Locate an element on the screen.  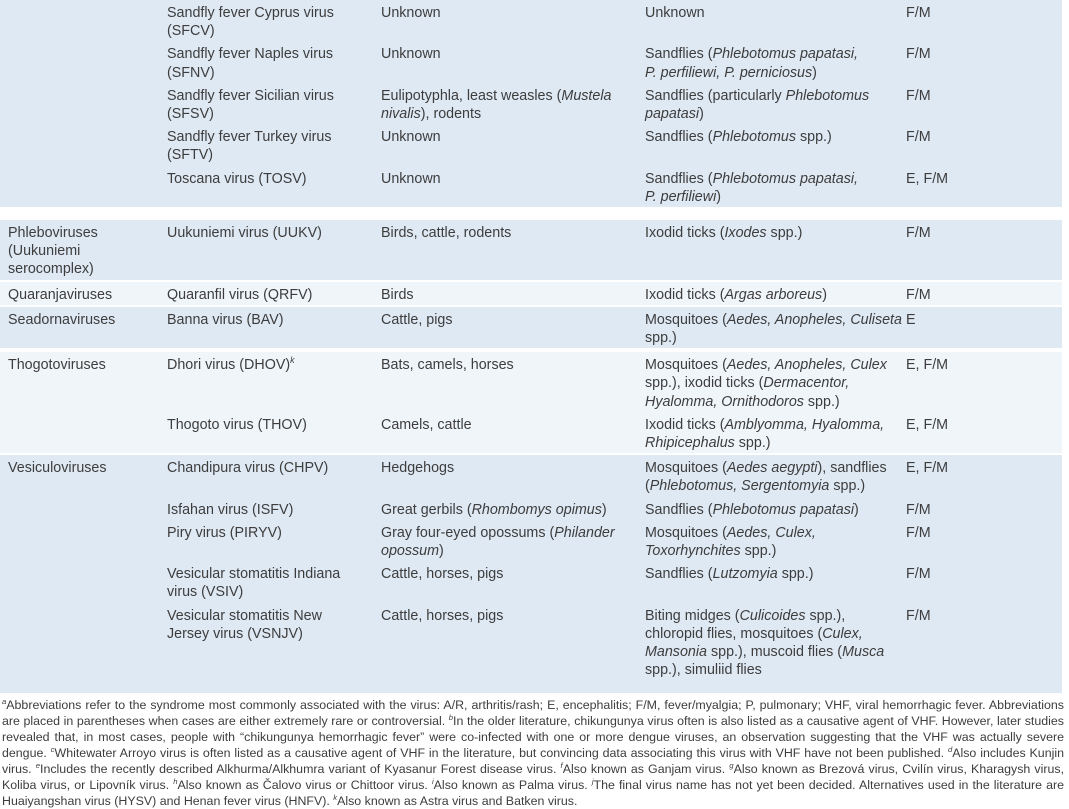
virus-name-cell: Sandfly fever Turkey virus (SFTV) is located at coordinates (249, 146).